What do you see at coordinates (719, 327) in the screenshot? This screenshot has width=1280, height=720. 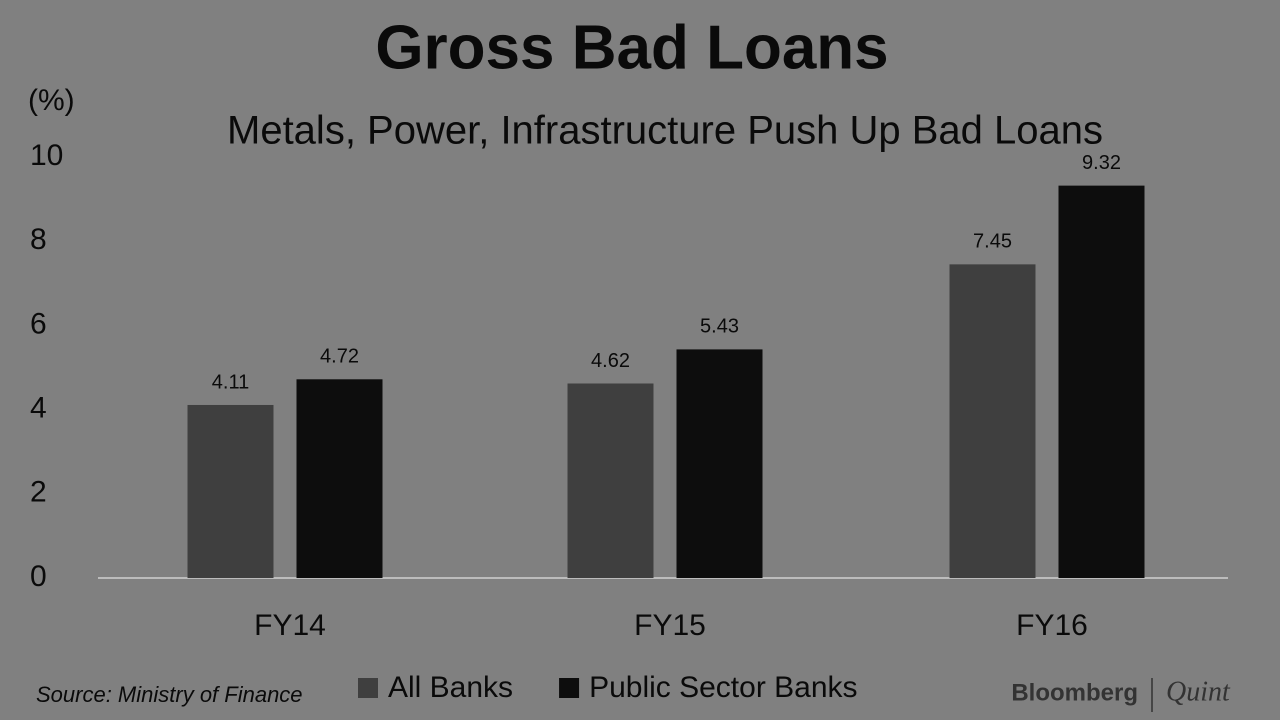 I see `value-label: 5.43` at bounding box center [719, 327].